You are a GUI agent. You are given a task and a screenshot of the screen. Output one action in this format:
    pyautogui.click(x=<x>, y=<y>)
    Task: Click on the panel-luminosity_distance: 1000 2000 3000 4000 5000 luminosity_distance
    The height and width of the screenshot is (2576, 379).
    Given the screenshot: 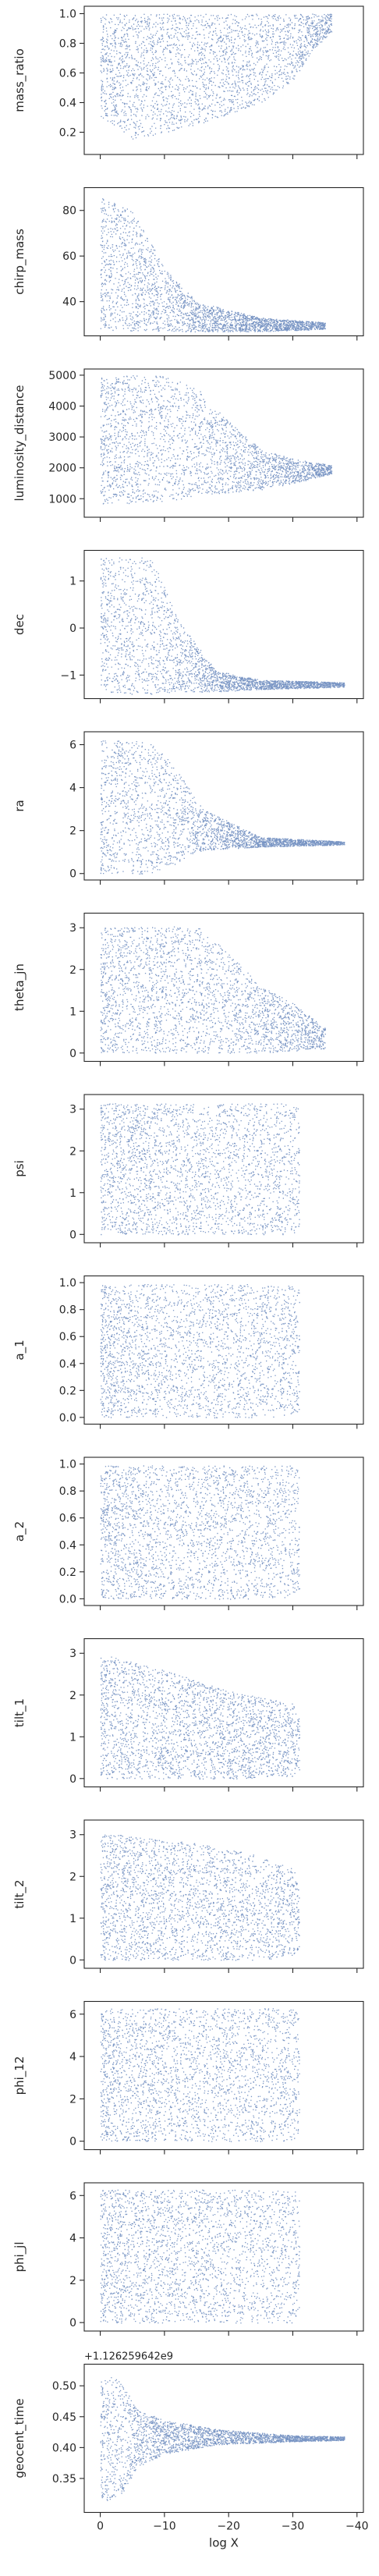 What is the action you would take?
    pyautogui.click(x=188, y=445)
    